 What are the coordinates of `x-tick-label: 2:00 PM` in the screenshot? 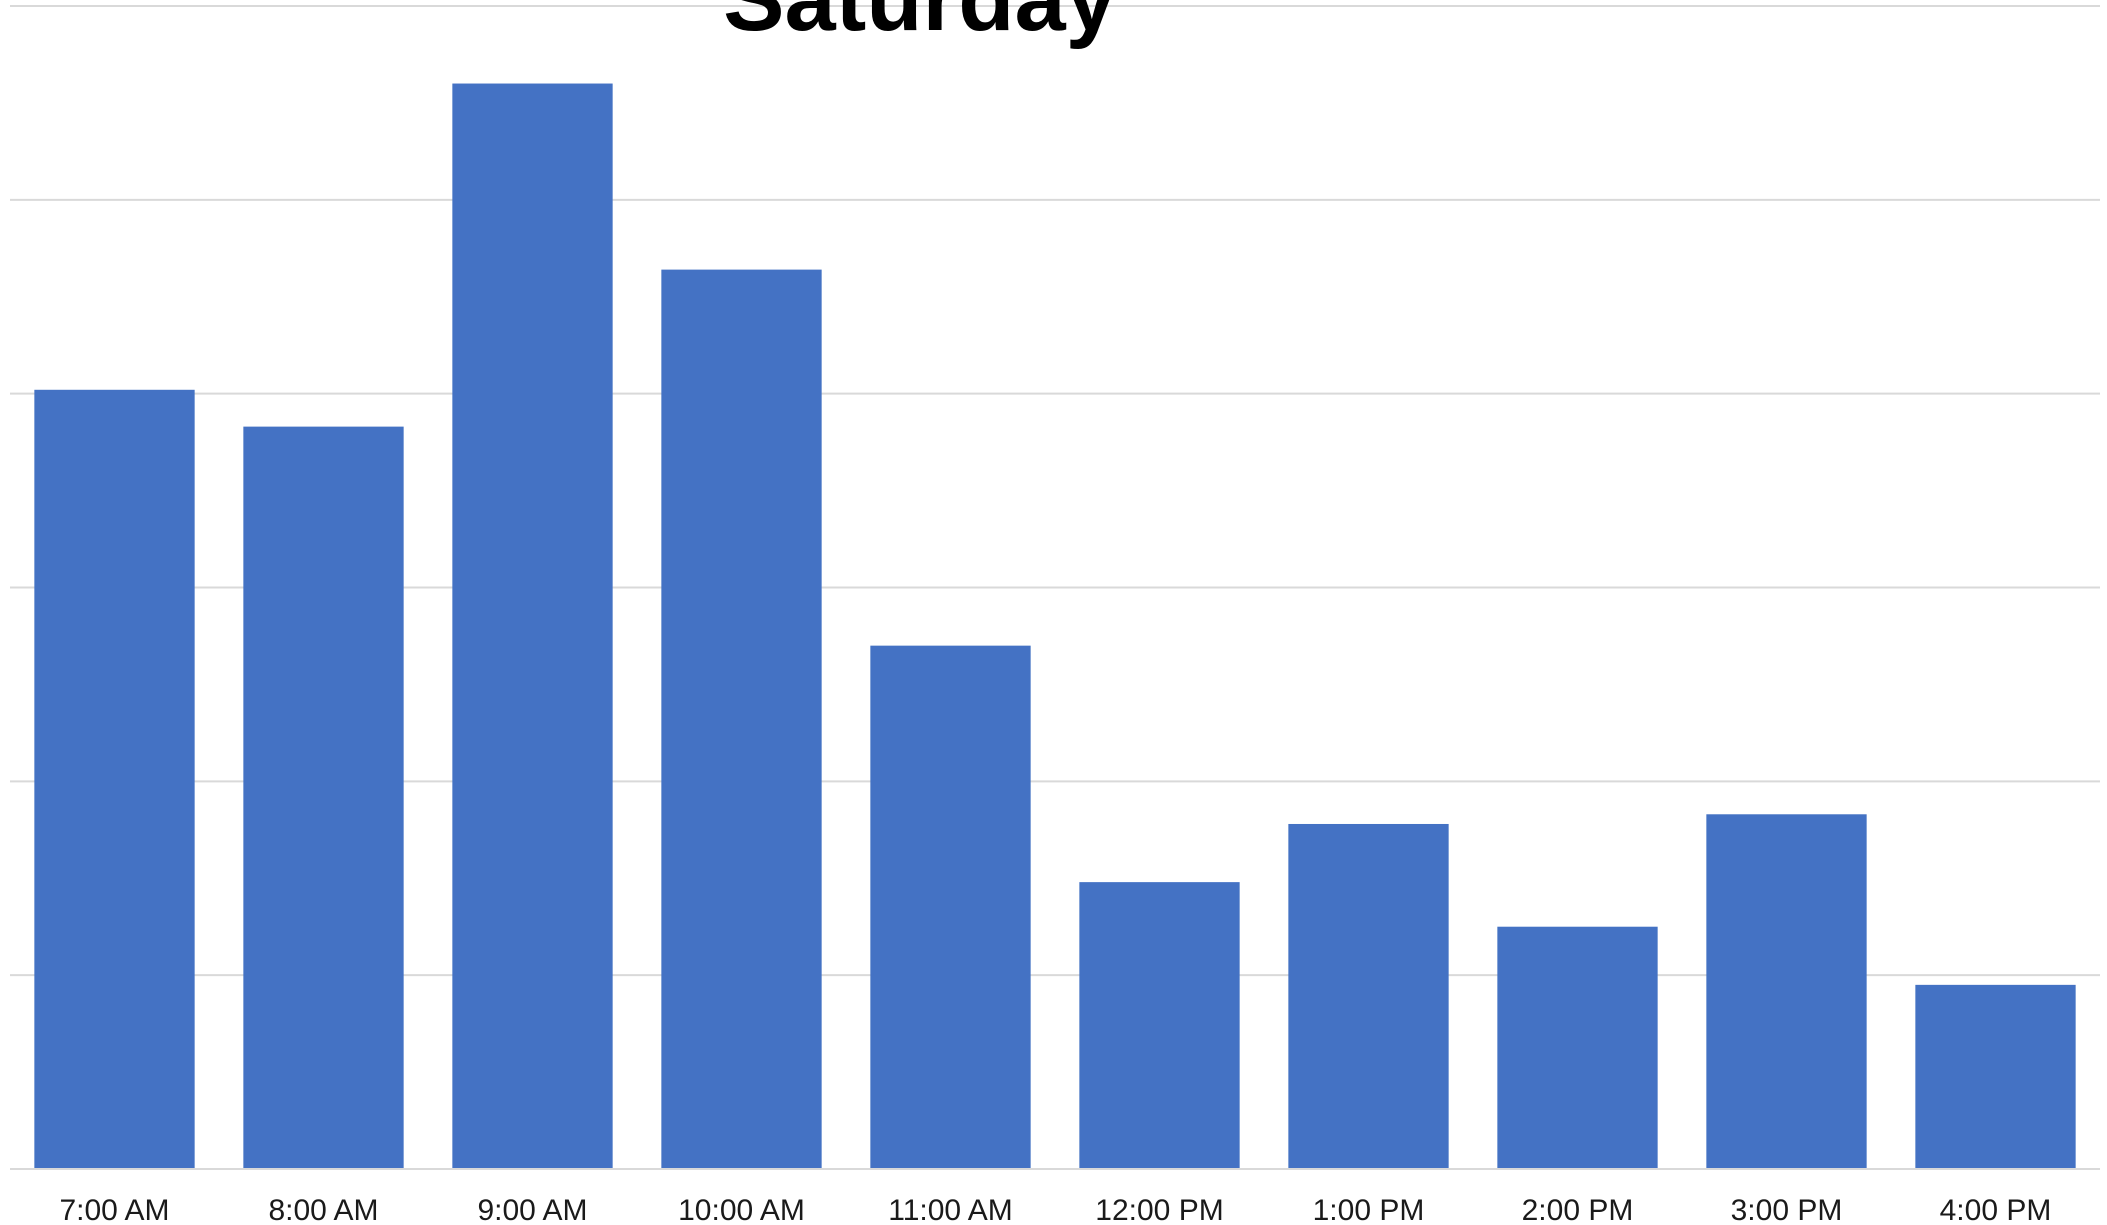 It's located at (1578, 1209).